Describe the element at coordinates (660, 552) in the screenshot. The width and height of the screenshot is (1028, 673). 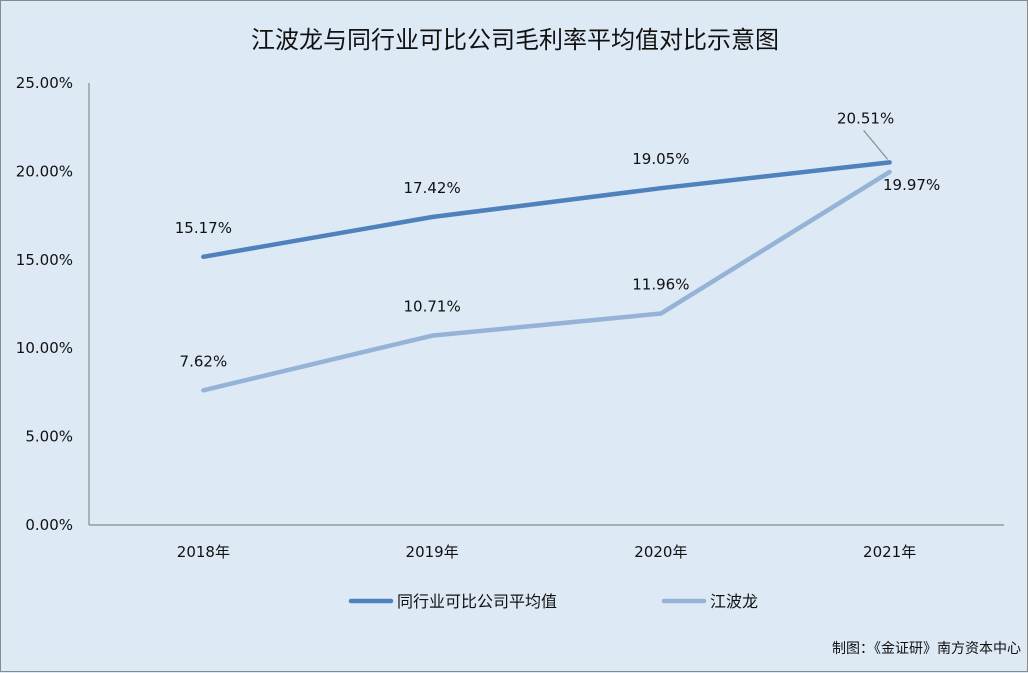
I see `x-tick-label: 2020年` at that location.